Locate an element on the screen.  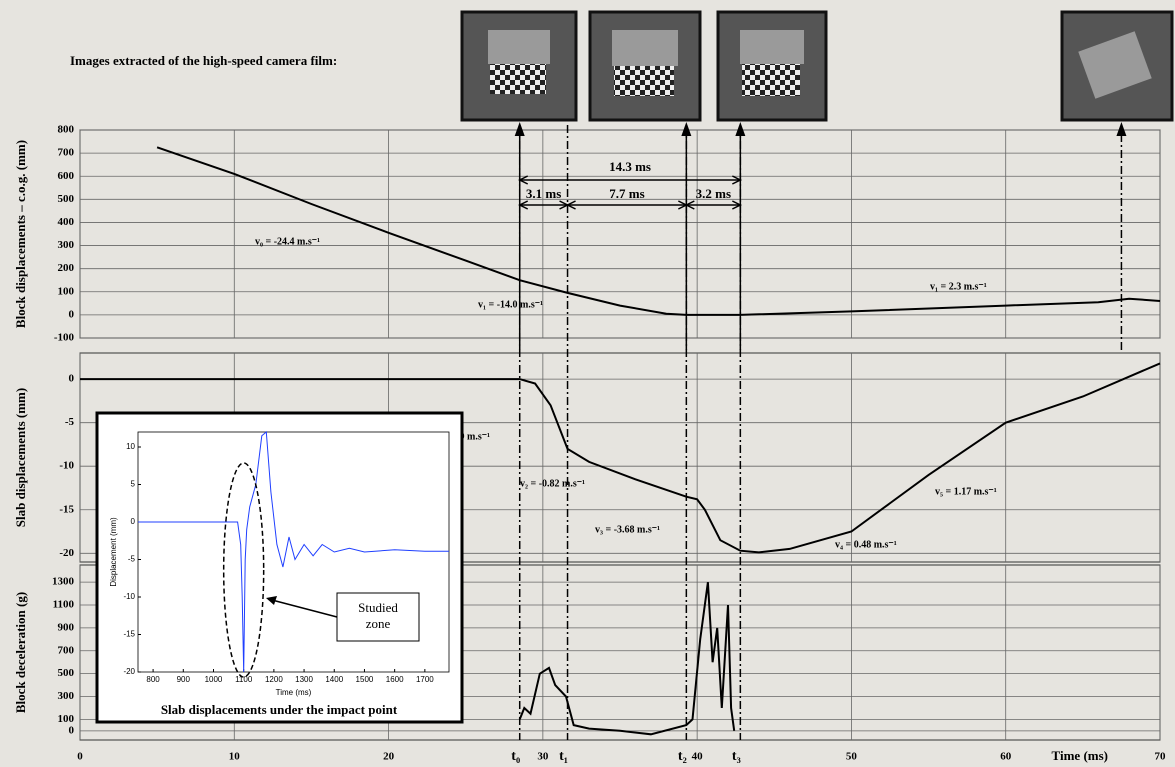
time-marker-label: t₂ is located at coordinates (682, 756).